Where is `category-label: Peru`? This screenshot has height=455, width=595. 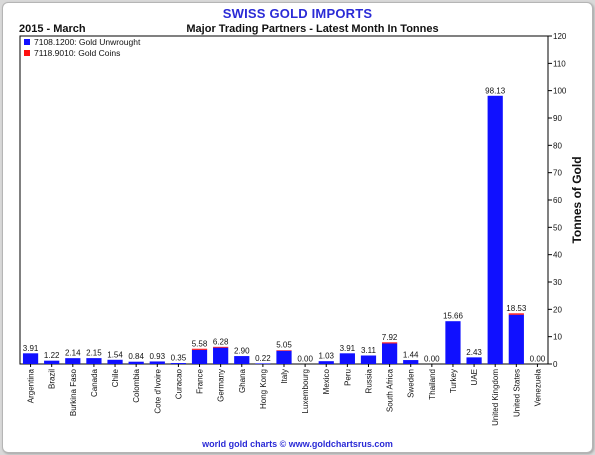
category-label: Peru is located at coordinates (347, 377).